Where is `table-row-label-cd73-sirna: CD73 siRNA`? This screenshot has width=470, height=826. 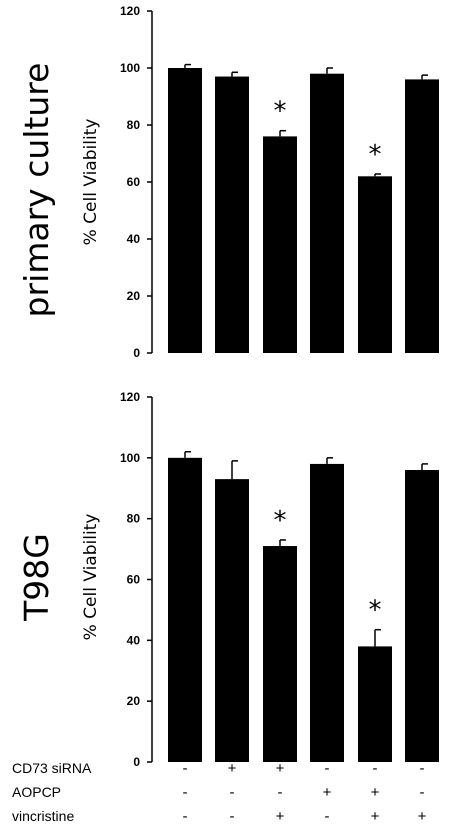 table-row-label-cd73-sirna: CD73 siRNA is located at coordinates (52, 768).